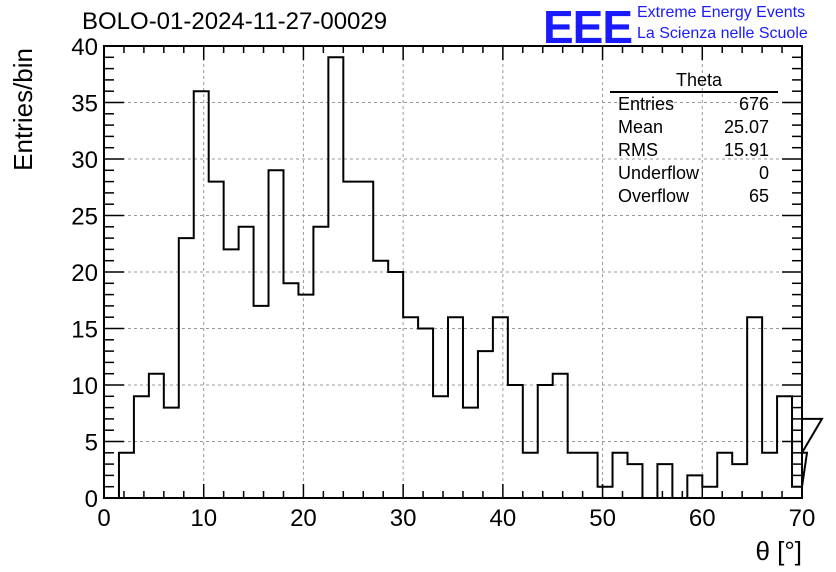 This screenshot has height=572, width=836. What do you see at coordinates (659, 173) in the screenshot?
I see `stats-label: Underflow` at bounding box center [659, 173].